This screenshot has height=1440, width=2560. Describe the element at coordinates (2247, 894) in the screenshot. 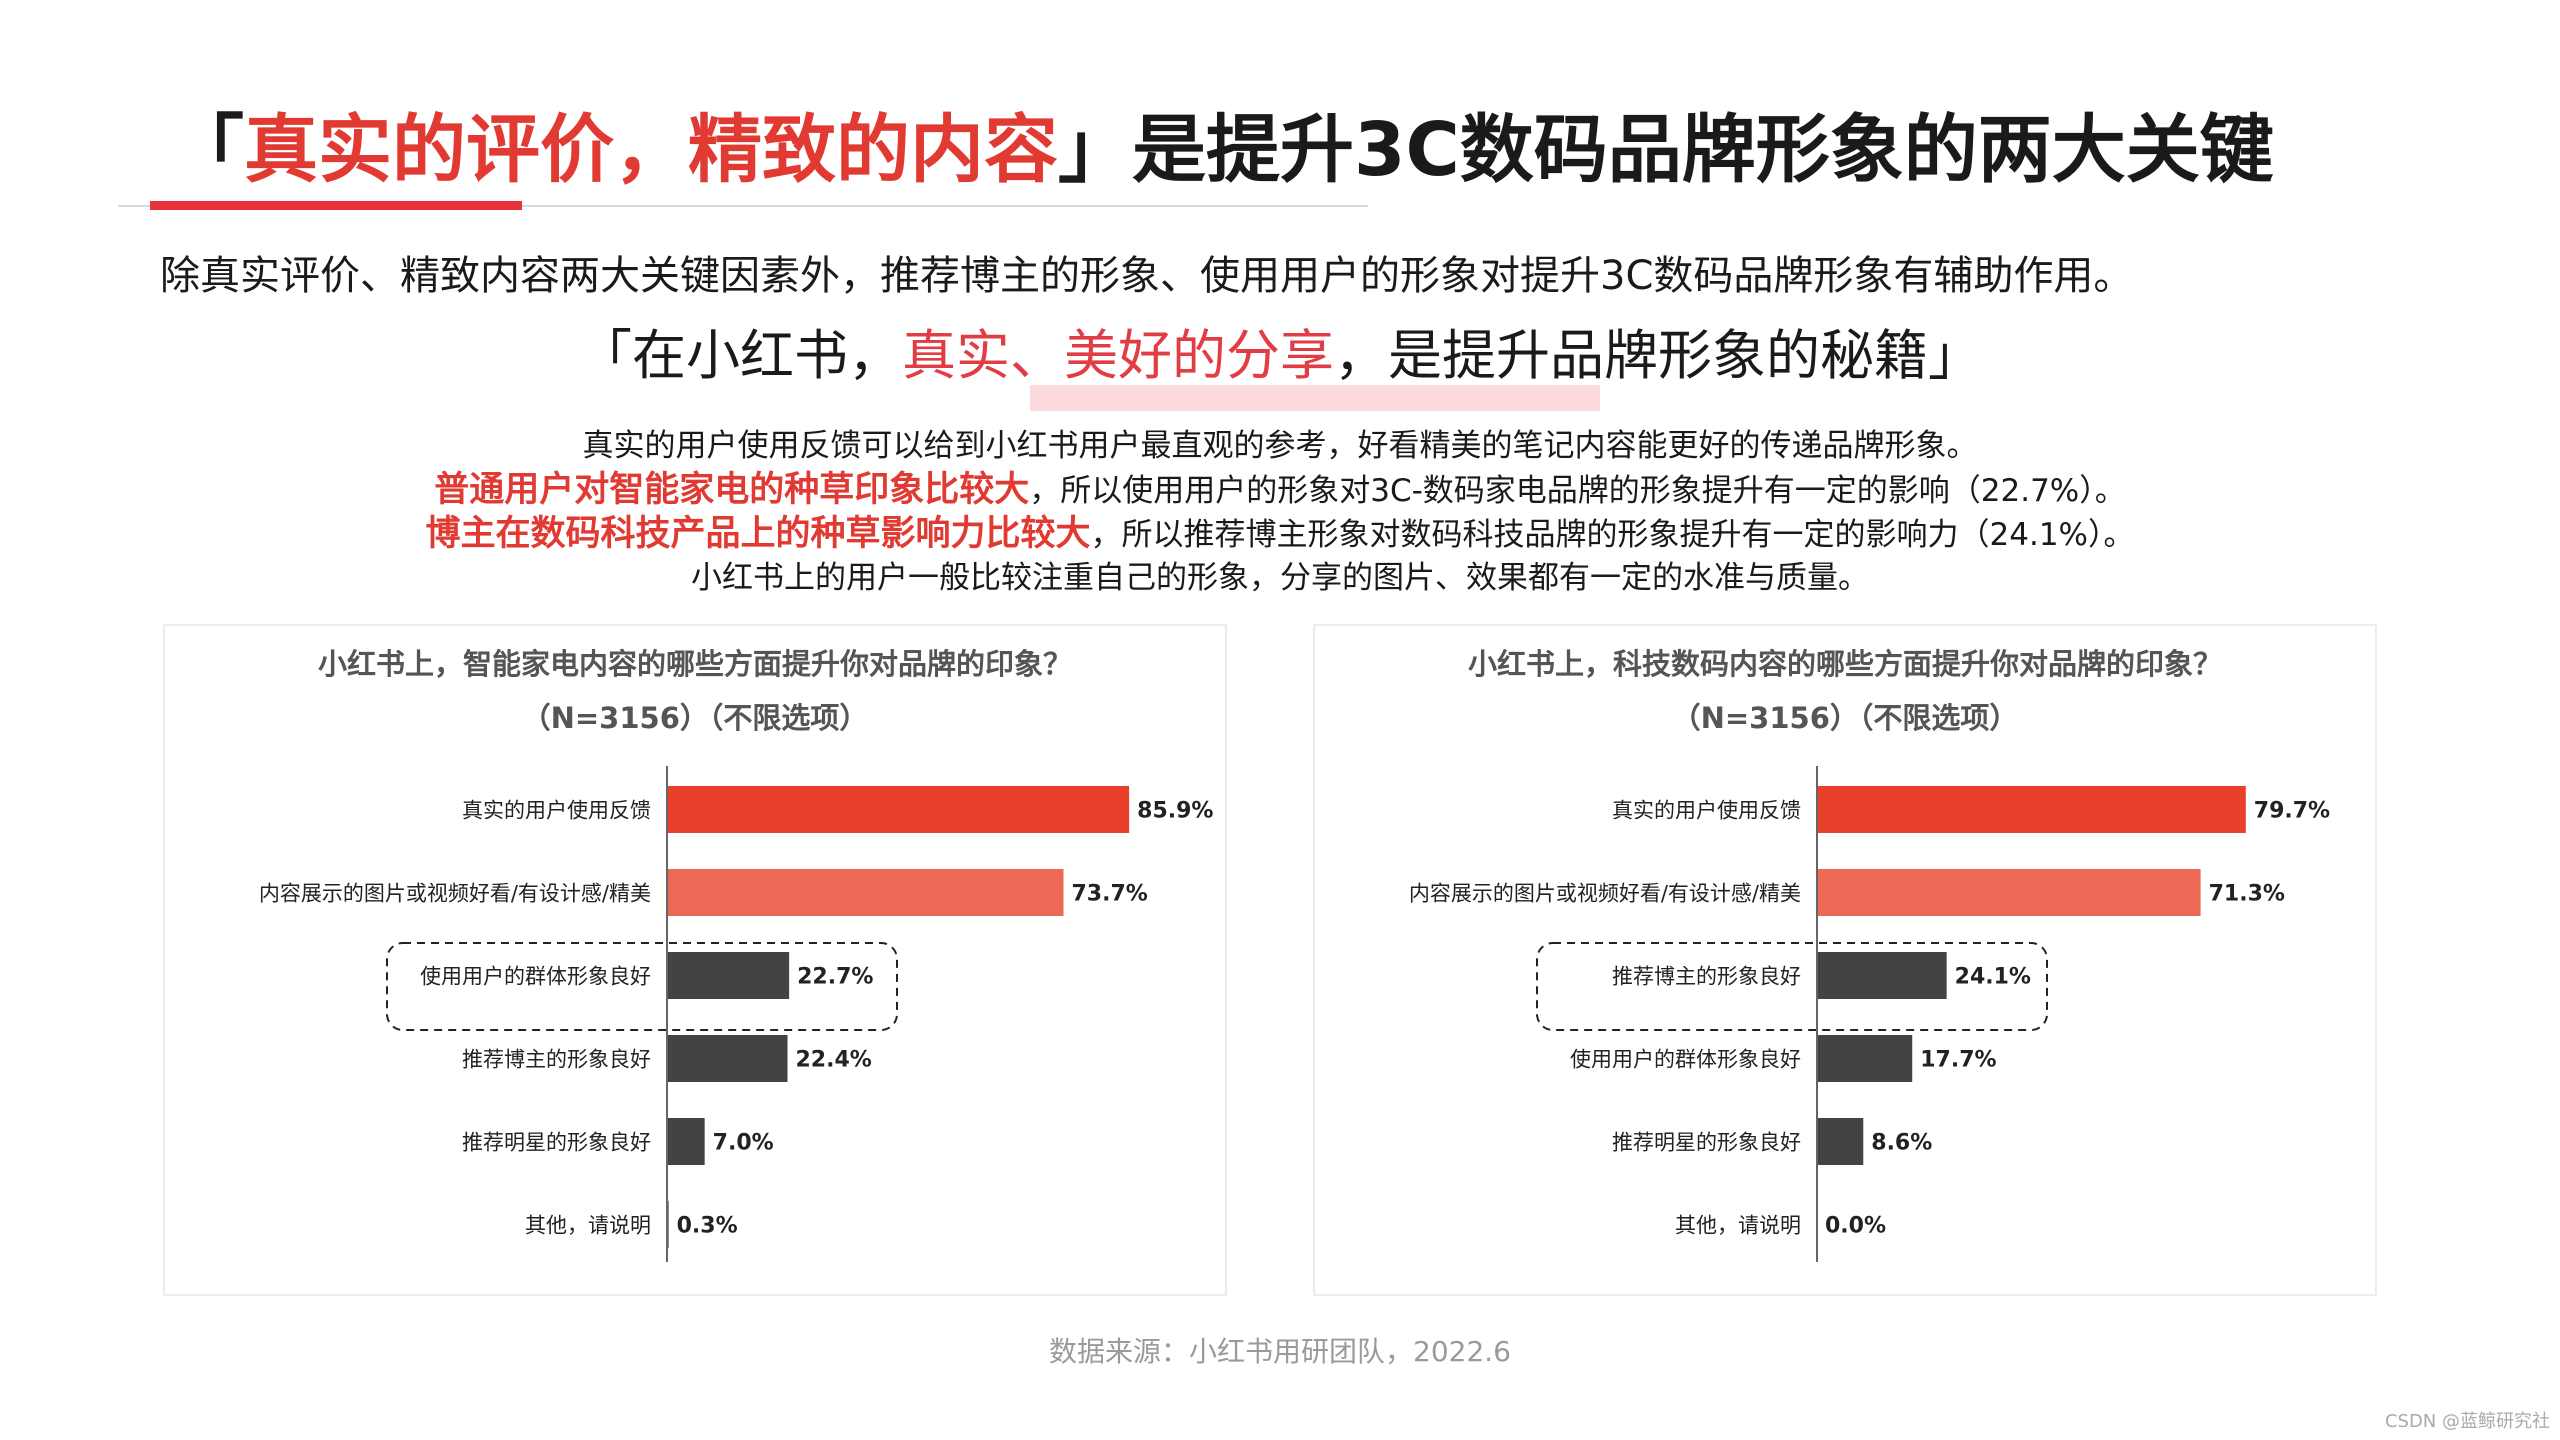

I see `value-label: 71.3%` at that location.